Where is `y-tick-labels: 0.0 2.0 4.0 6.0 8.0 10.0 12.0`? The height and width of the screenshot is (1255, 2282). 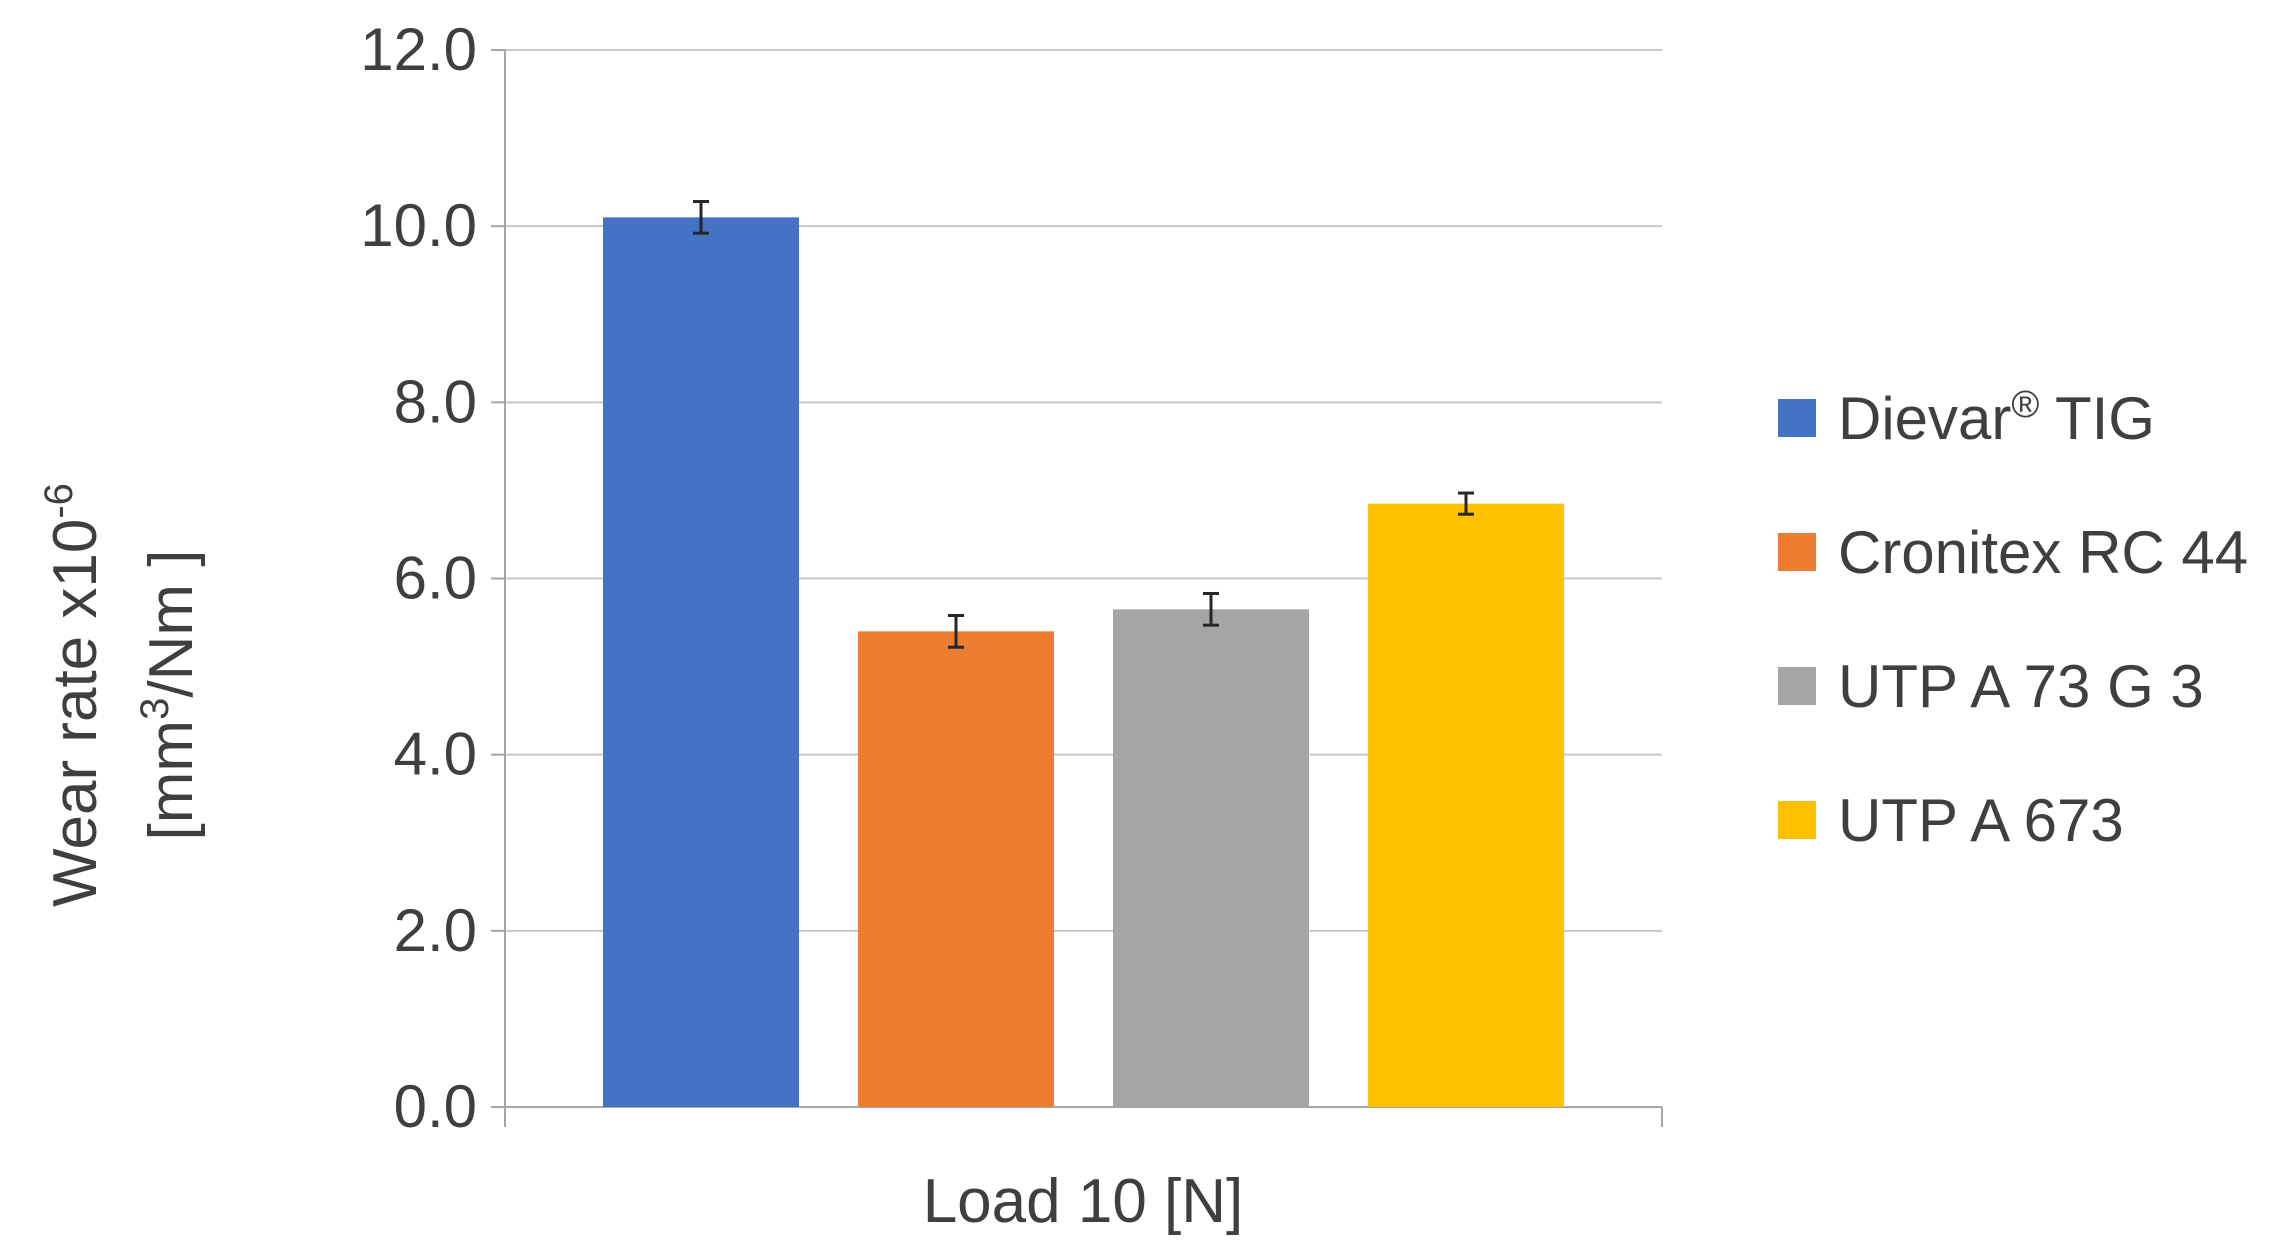
y-tick-labels: 0.0 2.0 4.0 6.0 8.0 10.0 12.0 is located at coordinates (418, 578).